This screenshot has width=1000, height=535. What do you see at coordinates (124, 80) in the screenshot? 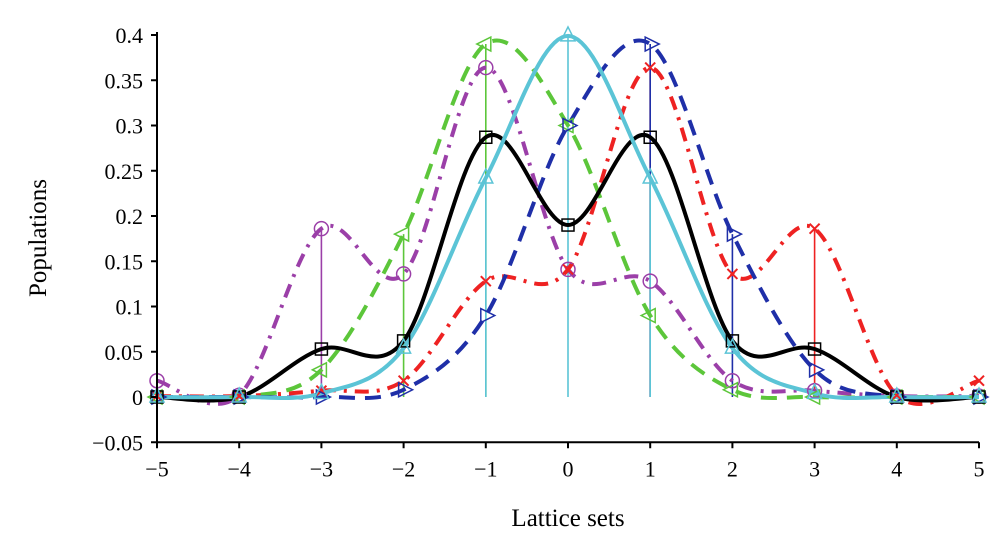
I see `y-tick-label: 0.35` at bounding box center [124, 80].